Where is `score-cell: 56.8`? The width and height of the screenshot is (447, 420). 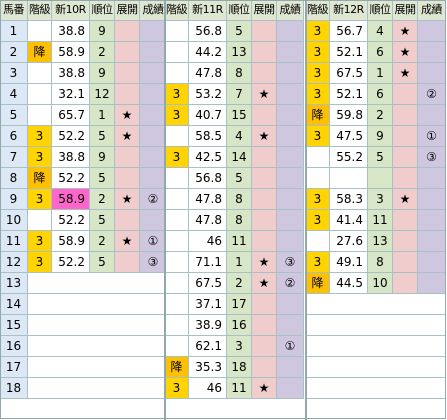 score-cell: 56.8 is located at coordinates (208, 178).